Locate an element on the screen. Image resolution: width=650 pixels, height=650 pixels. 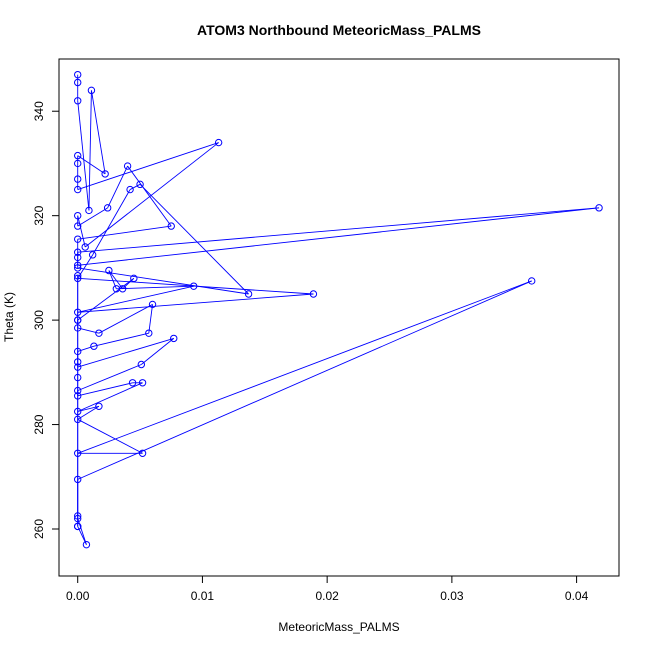
x-axis-label: MeteoricMass_PALMS is located at coordinates (338, 627).